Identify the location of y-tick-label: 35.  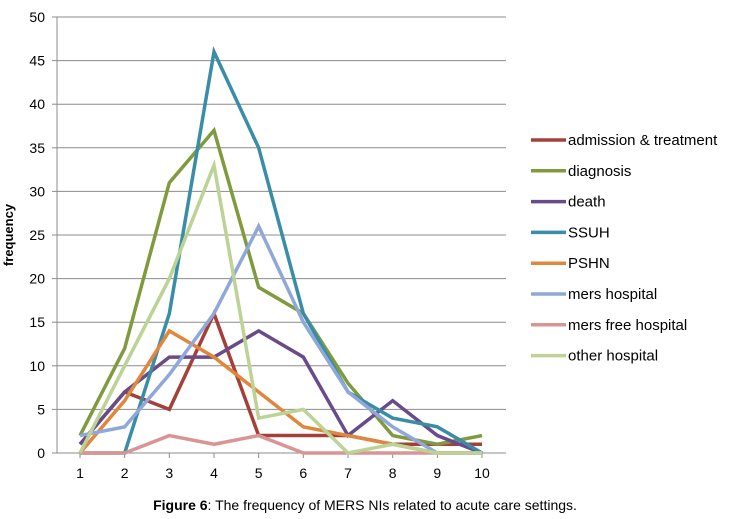
(37, 148).